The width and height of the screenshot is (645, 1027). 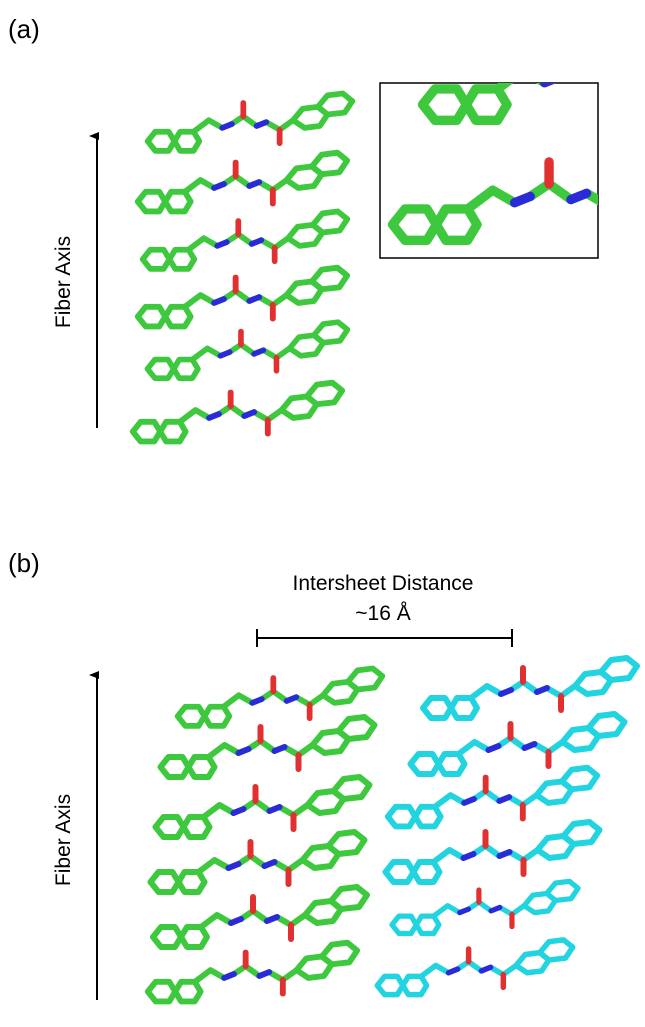 I want to click on inset-box, so click(x=489, y=170).